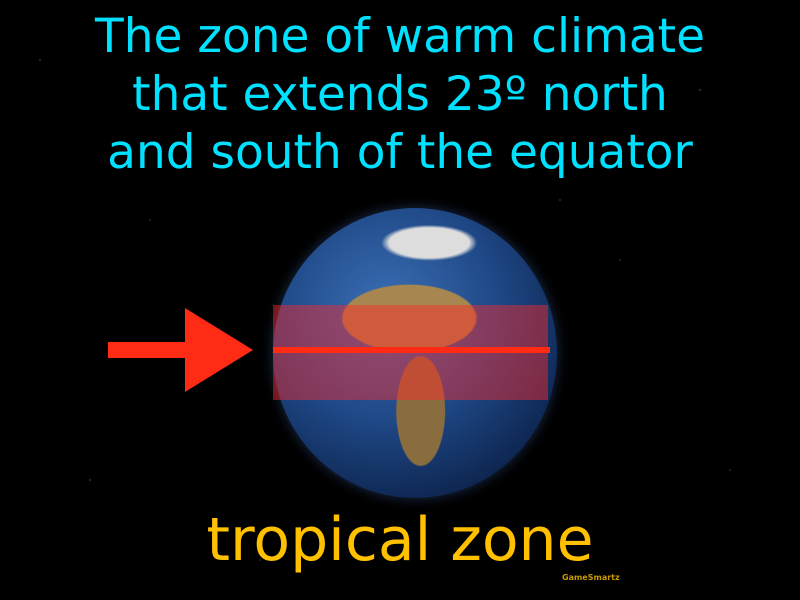 The image size is (800, 600). Describe the element at coordinates (180, 350) in the screenshot. I see `arrow-right-icon` at that location.